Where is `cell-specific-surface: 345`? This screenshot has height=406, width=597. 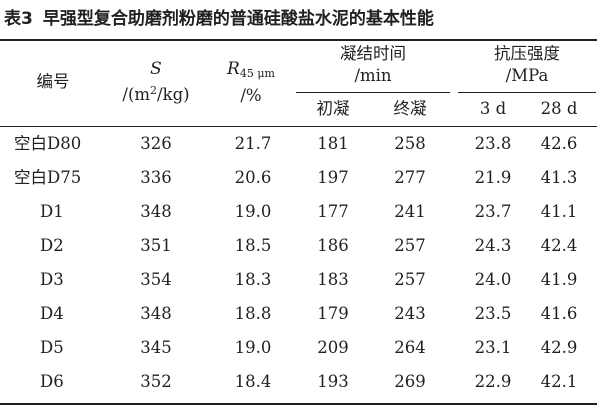 cell-specific-surface: 345 is located at coordinates (156, 347).